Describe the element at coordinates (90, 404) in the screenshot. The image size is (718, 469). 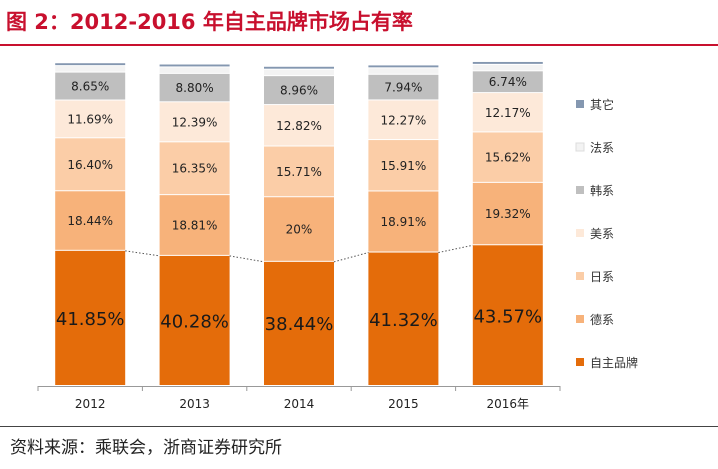
I see `x-tick-label: 2012` at that location.